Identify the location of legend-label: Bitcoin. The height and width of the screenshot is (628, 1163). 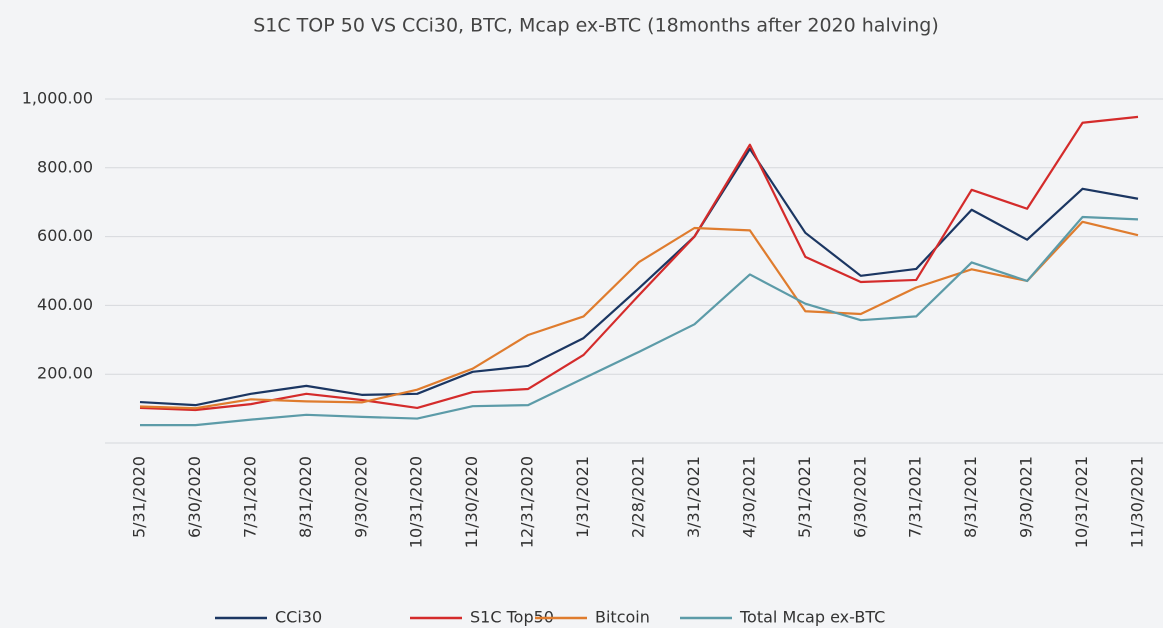
(622, 617).